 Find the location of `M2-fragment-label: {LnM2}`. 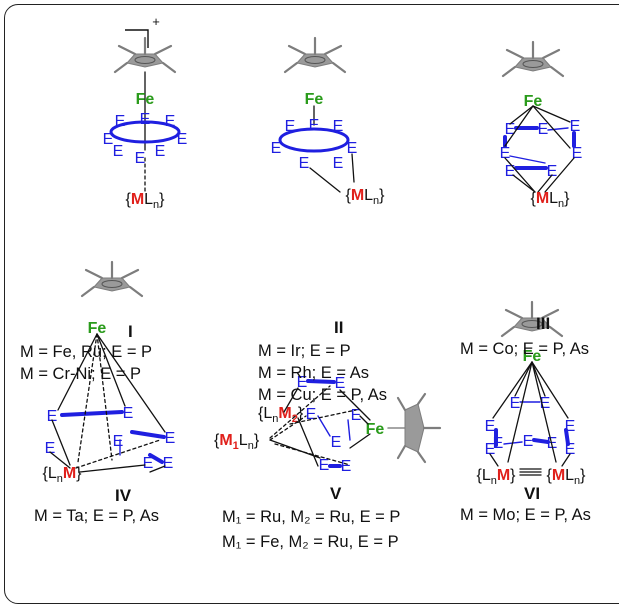

M2-fragment-label: {LnM2} is located at coordinates (281, 415).